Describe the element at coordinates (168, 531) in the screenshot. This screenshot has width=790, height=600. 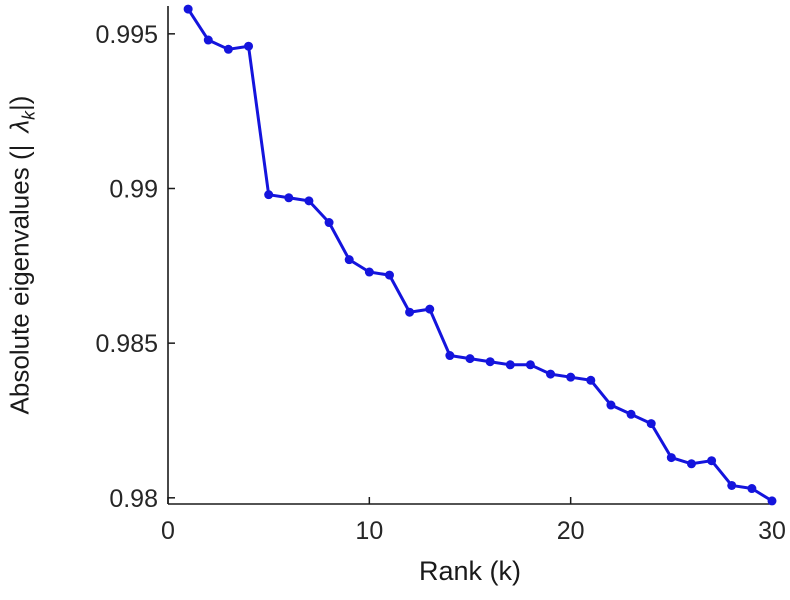
I see `x-tick-label: 0` at that location.